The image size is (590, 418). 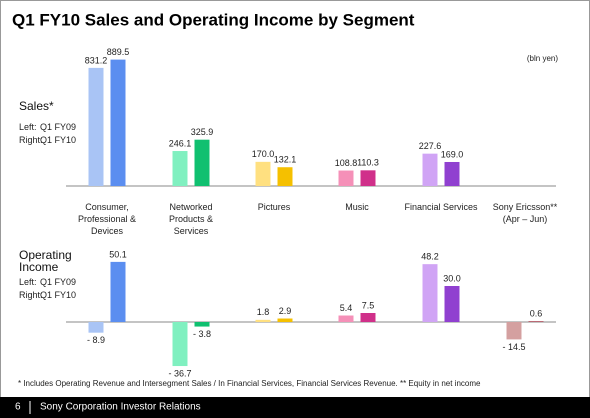 What do you see at coordinates (368, 305) in the screenshot?
I see `value-label: 7.5` at bounding box center [368, 305].